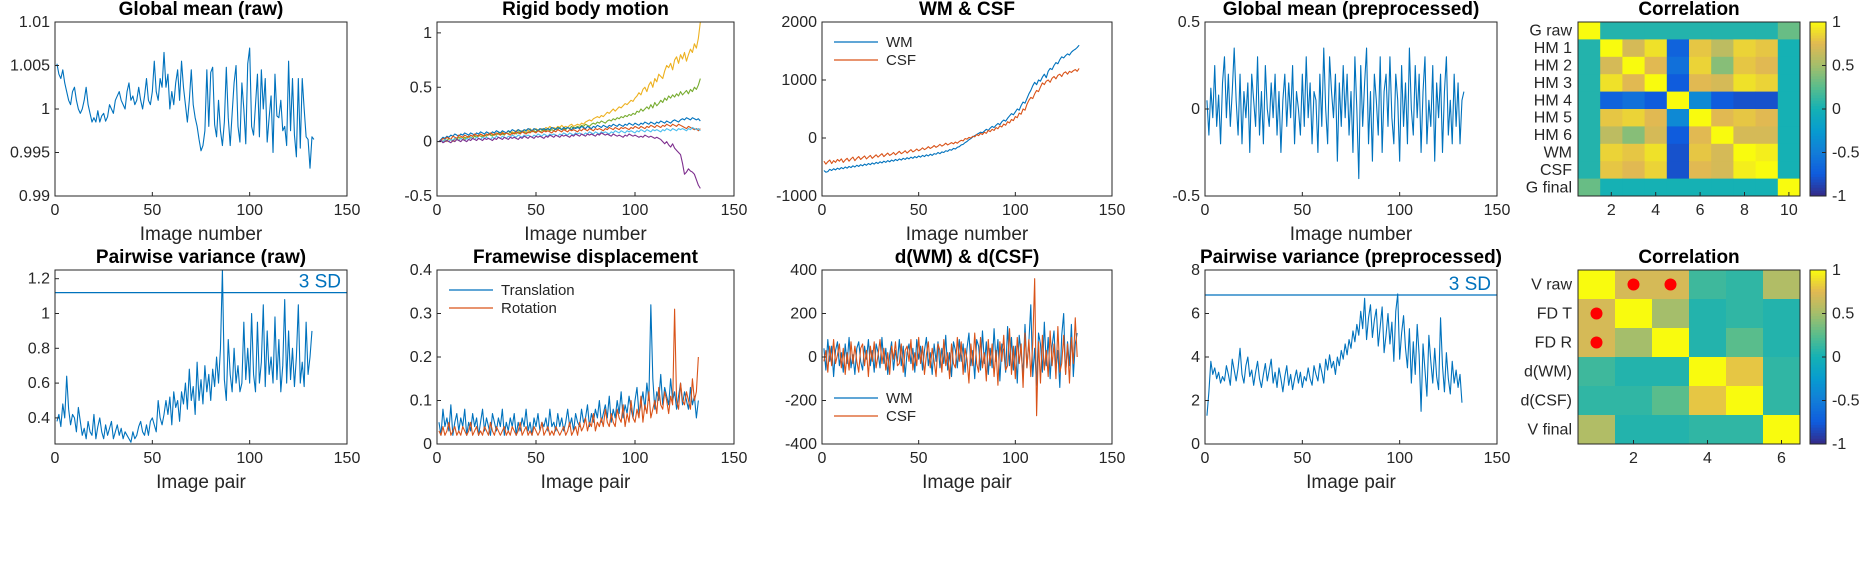 This screenshot has width=1860, height=586. What do you see at coordinates (421, 270) in the screenshot?
I see `y-tick-label: 0.4` at bounding box center [421, 270].